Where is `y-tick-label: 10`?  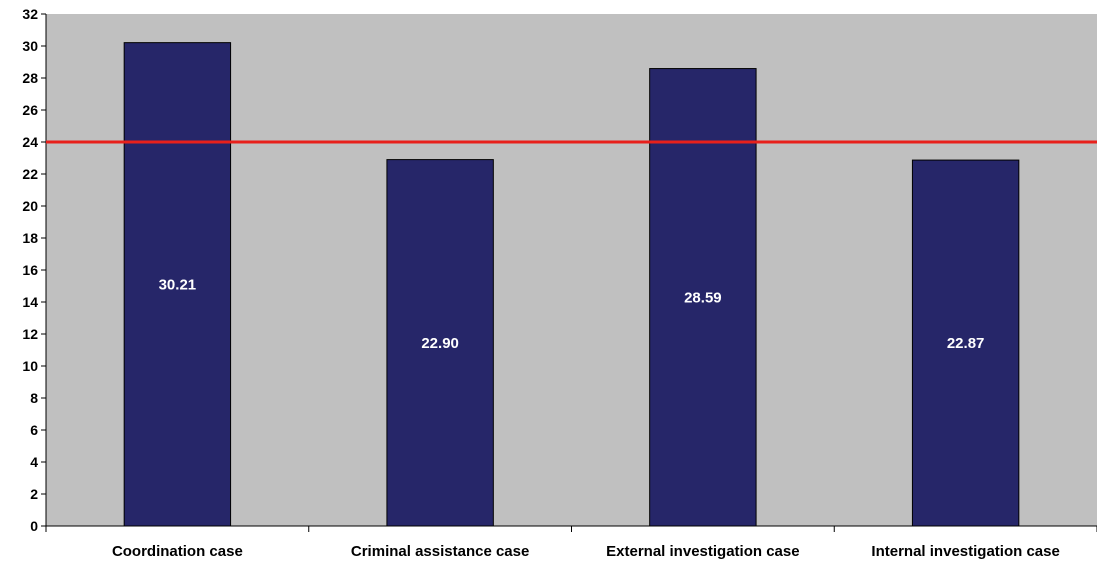
y-tick-label: 10 is located at coordinates (30, 366).